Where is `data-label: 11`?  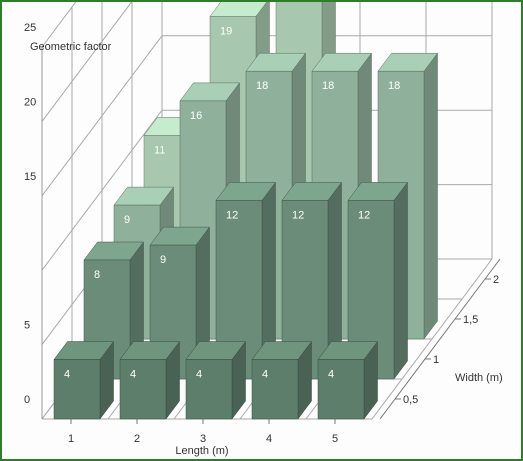 data-label: 11 is located at coordinates (159, 150).